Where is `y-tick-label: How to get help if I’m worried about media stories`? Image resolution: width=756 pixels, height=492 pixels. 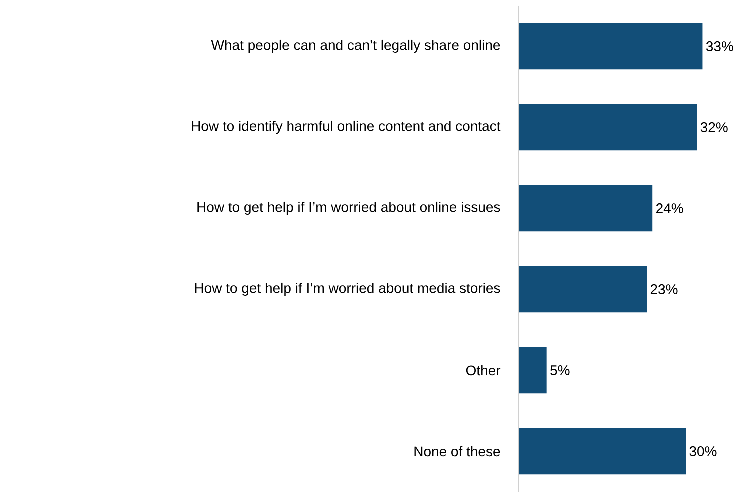
y-tick-label: How to get help if I’m worried about media stories is located at coordinates (347, 289).